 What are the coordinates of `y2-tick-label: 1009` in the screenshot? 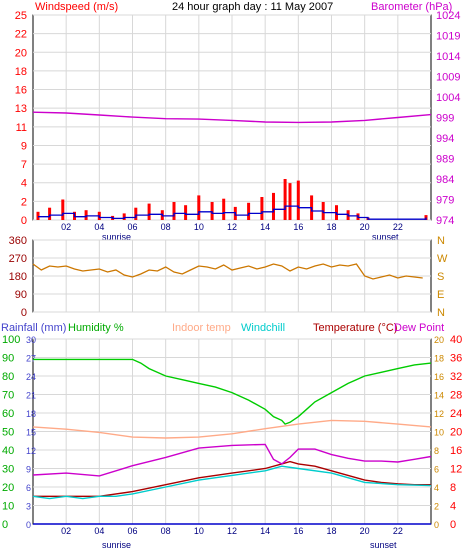 It's located at (448, 78).